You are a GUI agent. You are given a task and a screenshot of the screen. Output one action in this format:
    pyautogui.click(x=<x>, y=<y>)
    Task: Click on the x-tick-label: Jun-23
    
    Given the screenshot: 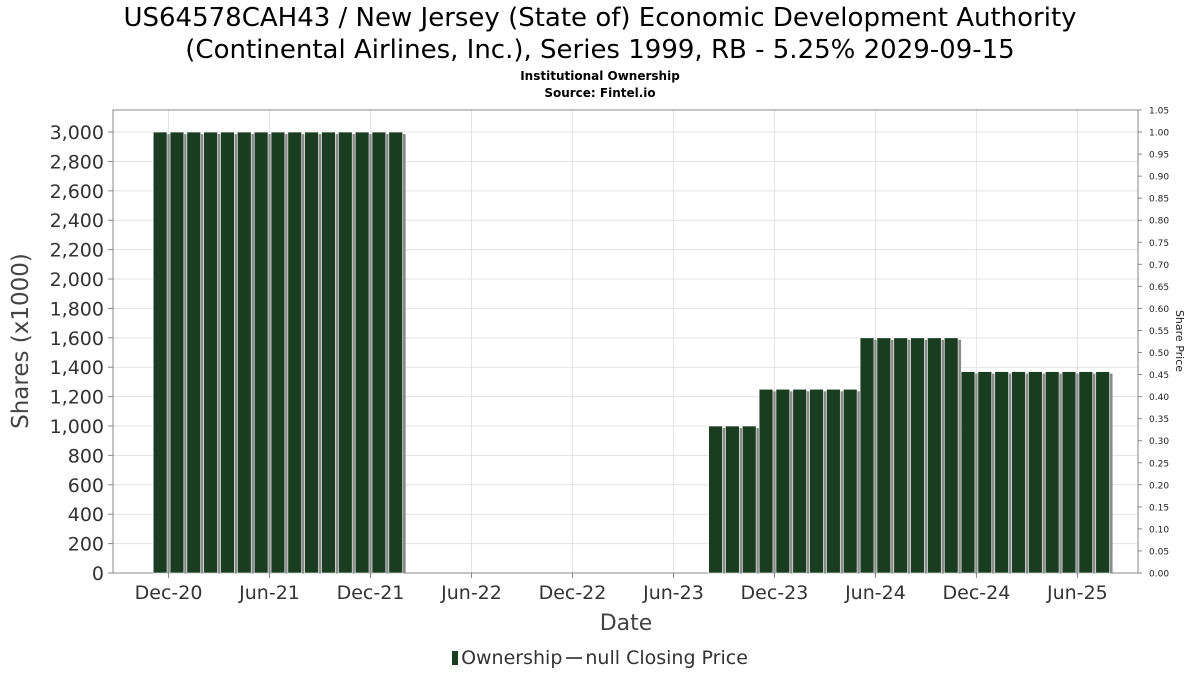 What is the action you would take?
    pyautogui.click(x=673, y=593)
    